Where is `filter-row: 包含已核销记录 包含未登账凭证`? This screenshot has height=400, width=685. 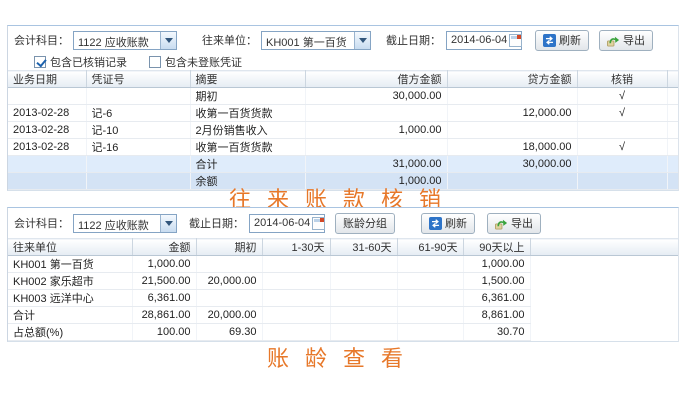 filter-row: 包含已核销记录 包含未登账凭证 is located at coordinates (343, 62).